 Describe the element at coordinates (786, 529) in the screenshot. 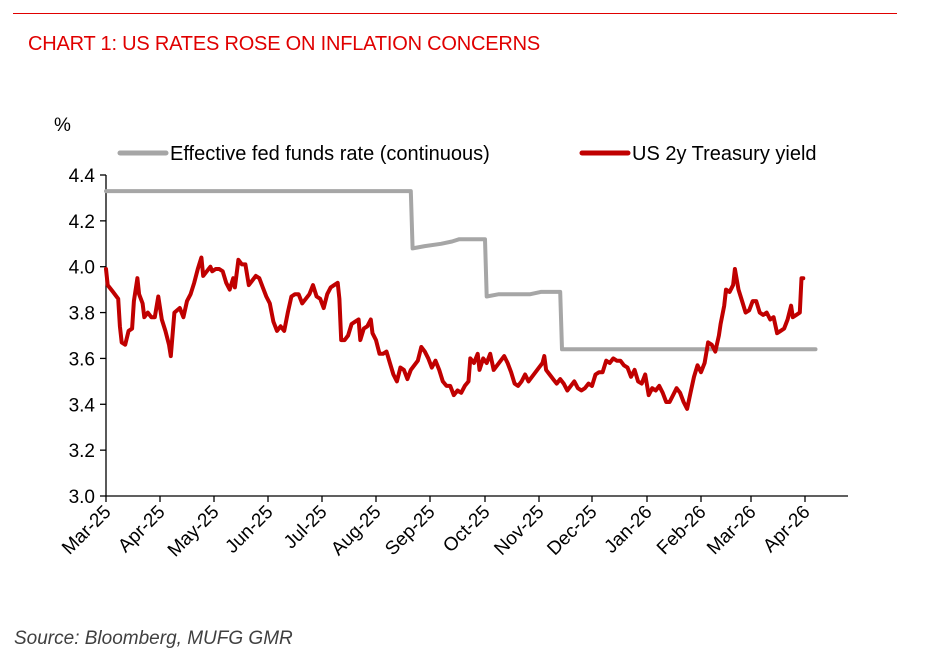

I see `x-tick-label: Apr-26` at that location.